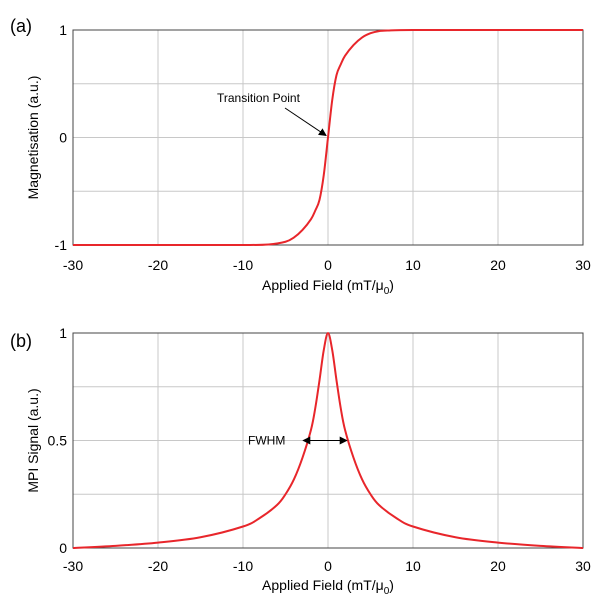 The image size is (591, 595). I want to click on annotation-transition-point: Transition Point, so click(259, 98).